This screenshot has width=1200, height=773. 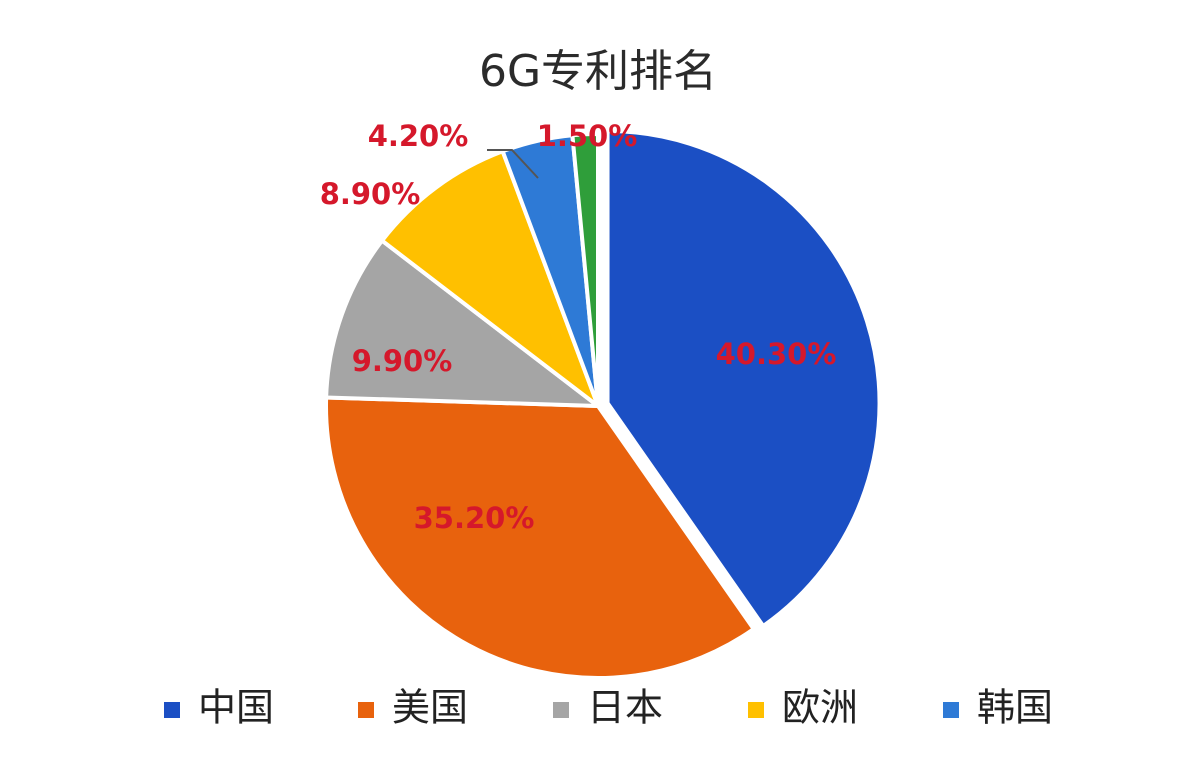 I want to click on data-label: 8.90%, so click(x=370, y=194).